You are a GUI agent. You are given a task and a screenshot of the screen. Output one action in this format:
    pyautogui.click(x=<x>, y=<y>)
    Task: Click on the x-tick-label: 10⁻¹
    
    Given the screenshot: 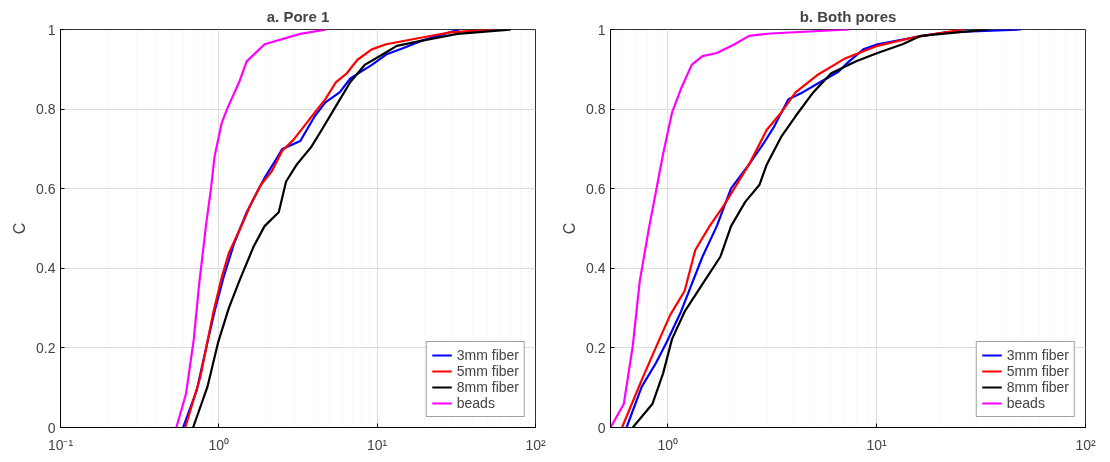 What is the action you would take?
    pyautogui.click(x=60, y=444)
    